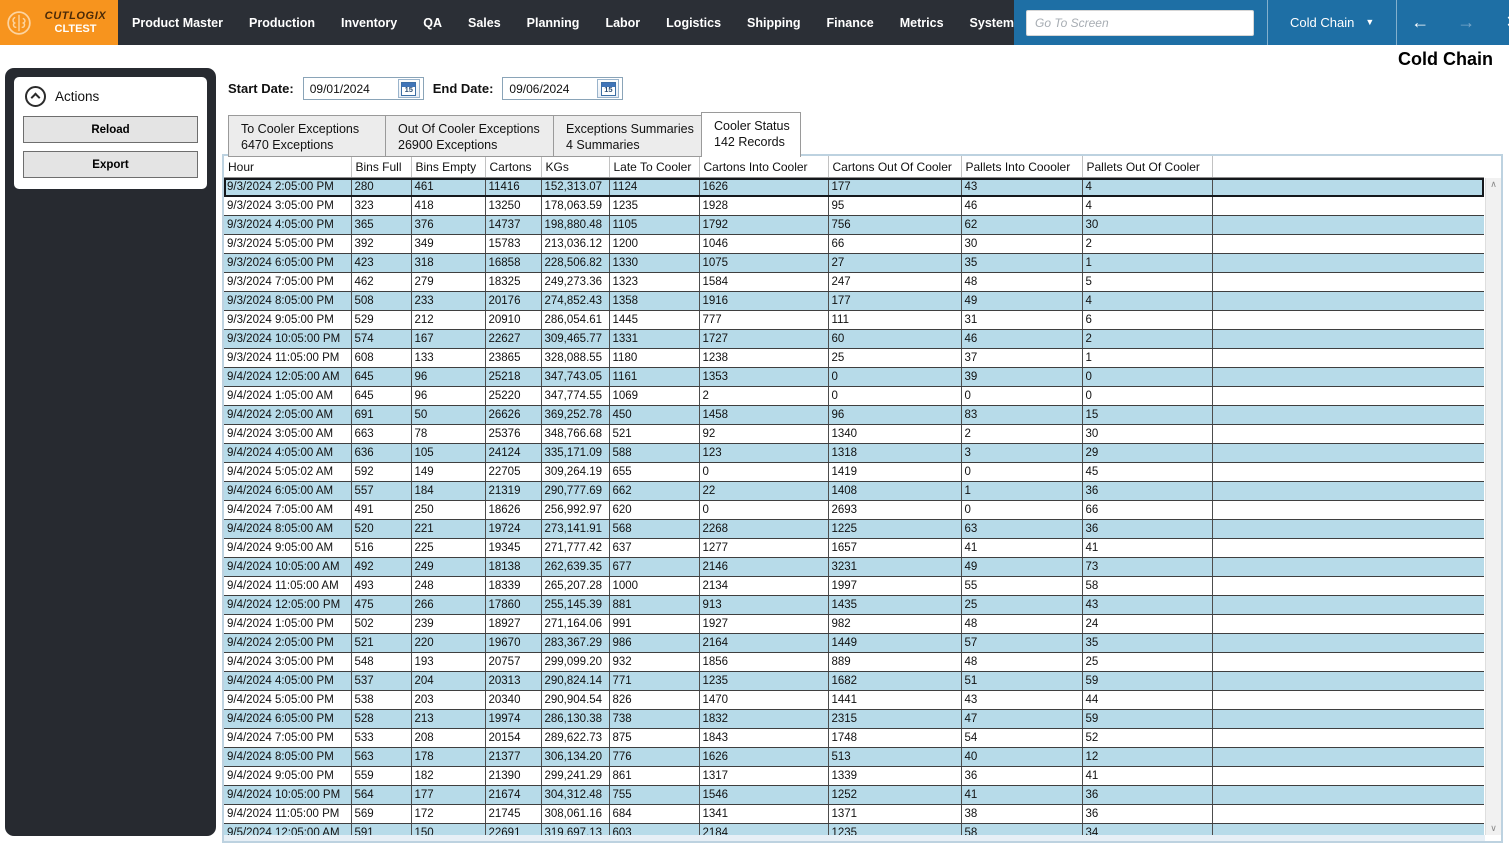  What do you see at coordinates (623, 22) in the screenshot?
I see `nav-item: Labor` at bounding box center [623, 22].